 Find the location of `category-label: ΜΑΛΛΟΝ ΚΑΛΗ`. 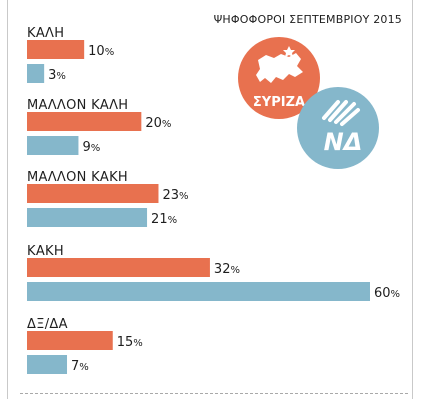

category-label: ΜΑΛΛΟΝ ΚΑΛΗ is located at coordinates (77, 105).